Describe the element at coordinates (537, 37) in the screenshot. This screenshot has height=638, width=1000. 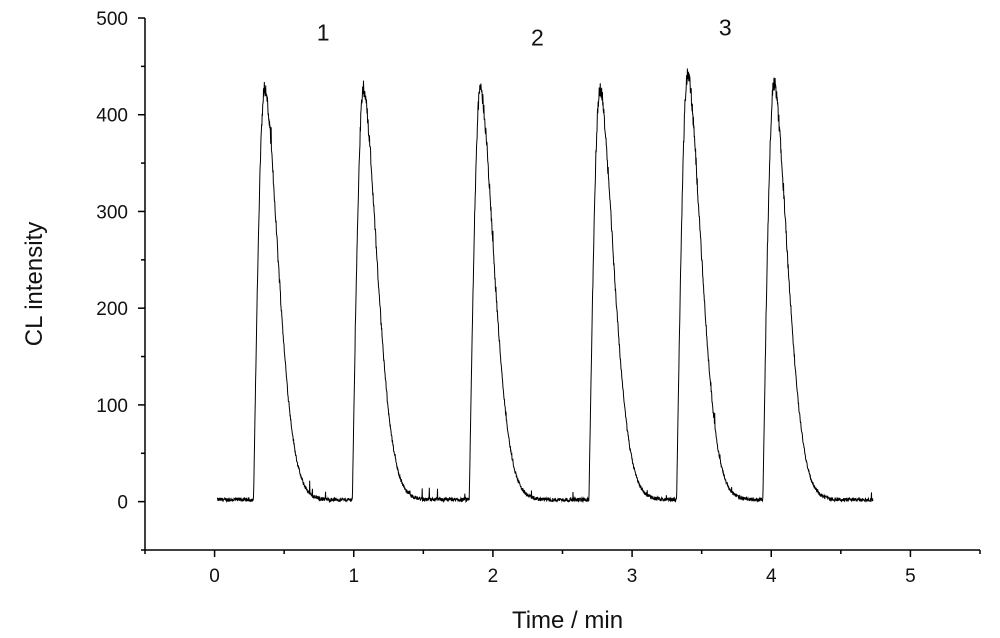
I see `peak-group-label: 2` at that location.